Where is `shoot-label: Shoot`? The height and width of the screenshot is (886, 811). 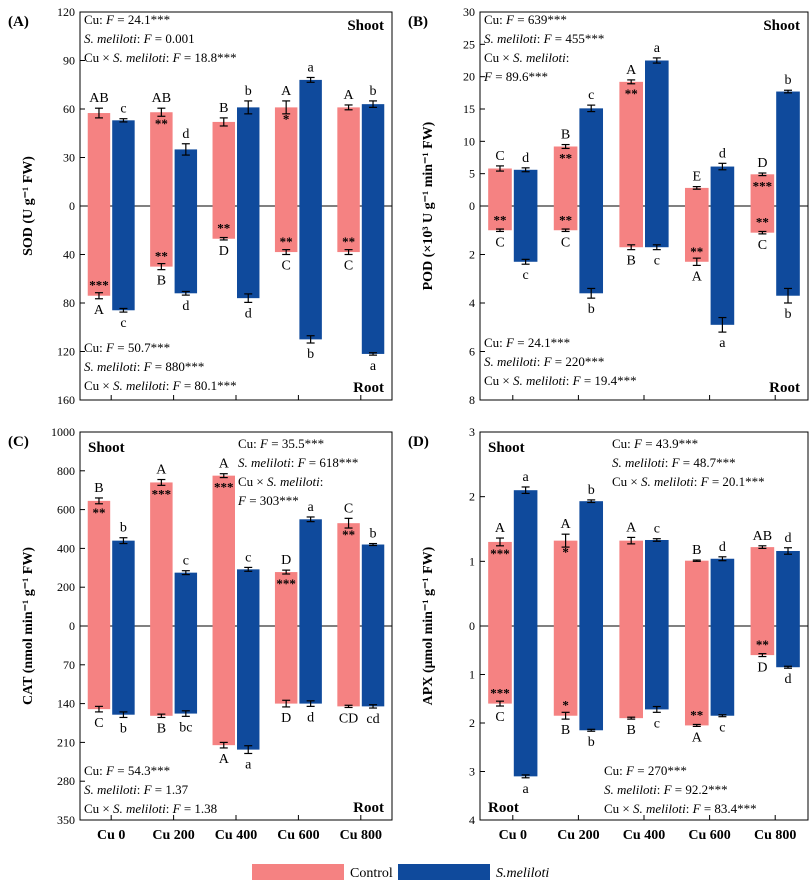 shoot-label: Shoot is located at coordinates (781, 26).